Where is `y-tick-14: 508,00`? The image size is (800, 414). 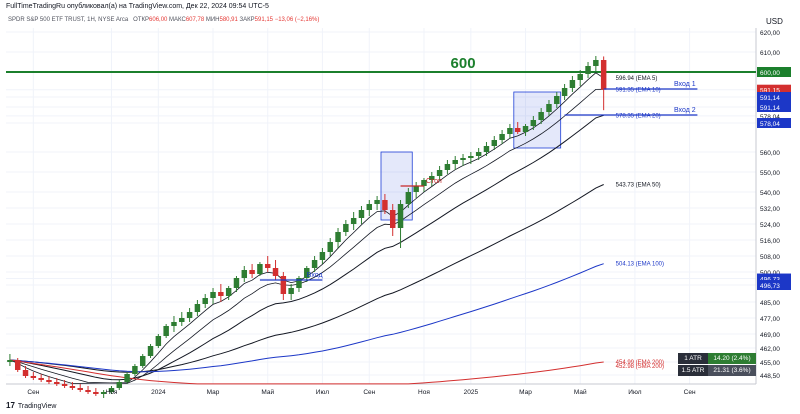 y-tick-14: 508,00 is located at coordinates (770, 257).